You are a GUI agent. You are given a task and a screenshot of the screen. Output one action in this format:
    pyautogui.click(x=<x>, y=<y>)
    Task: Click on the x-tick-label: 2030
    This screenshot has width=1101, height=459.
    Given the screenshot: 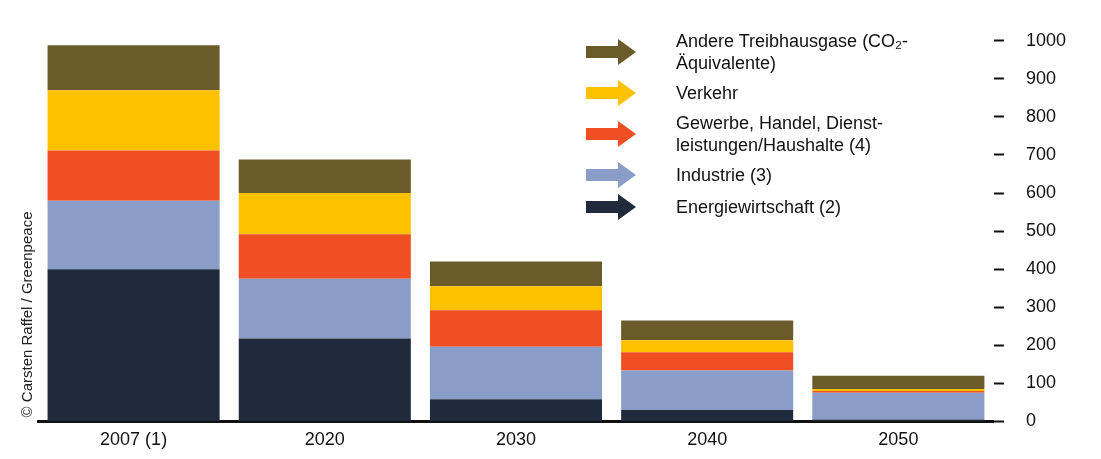 What is the action you would take?
    pyautogui.click(x=515, y=439)
    